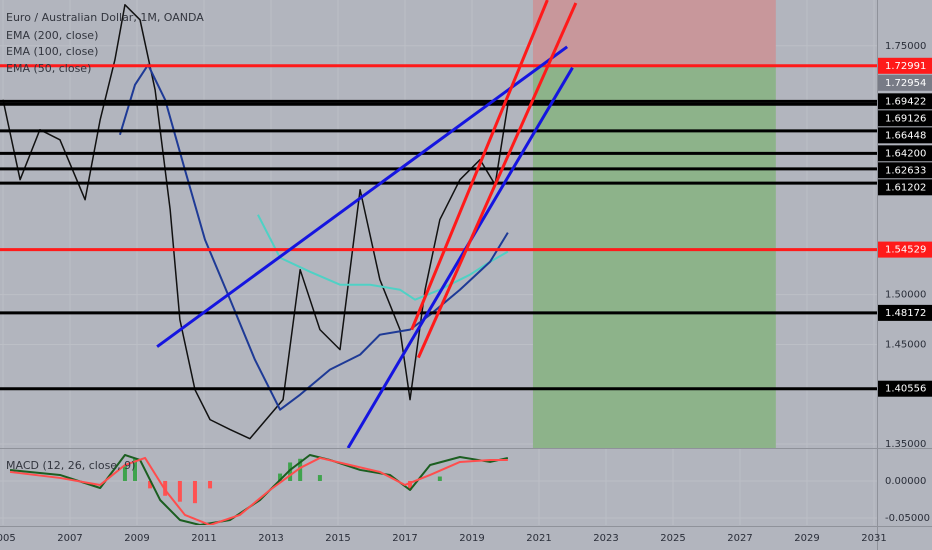 The width and height of the screenshot is (932, 550). I want to click on macd-pane, so click(259, 489).